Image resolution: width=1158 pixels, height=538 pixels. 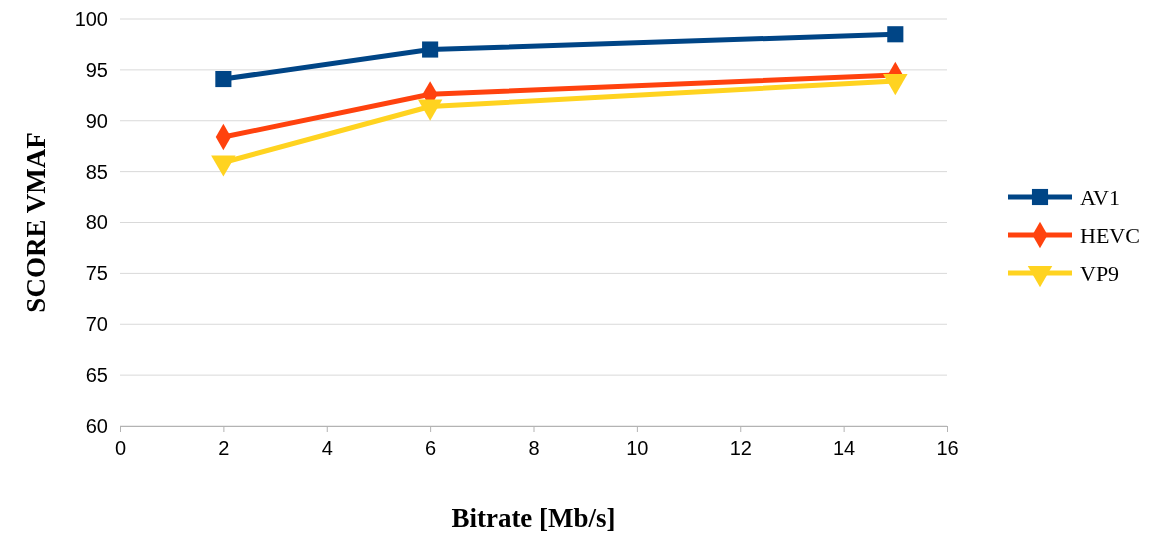 I want to click on x-tick-label: 0, so click(x=120, y=448).